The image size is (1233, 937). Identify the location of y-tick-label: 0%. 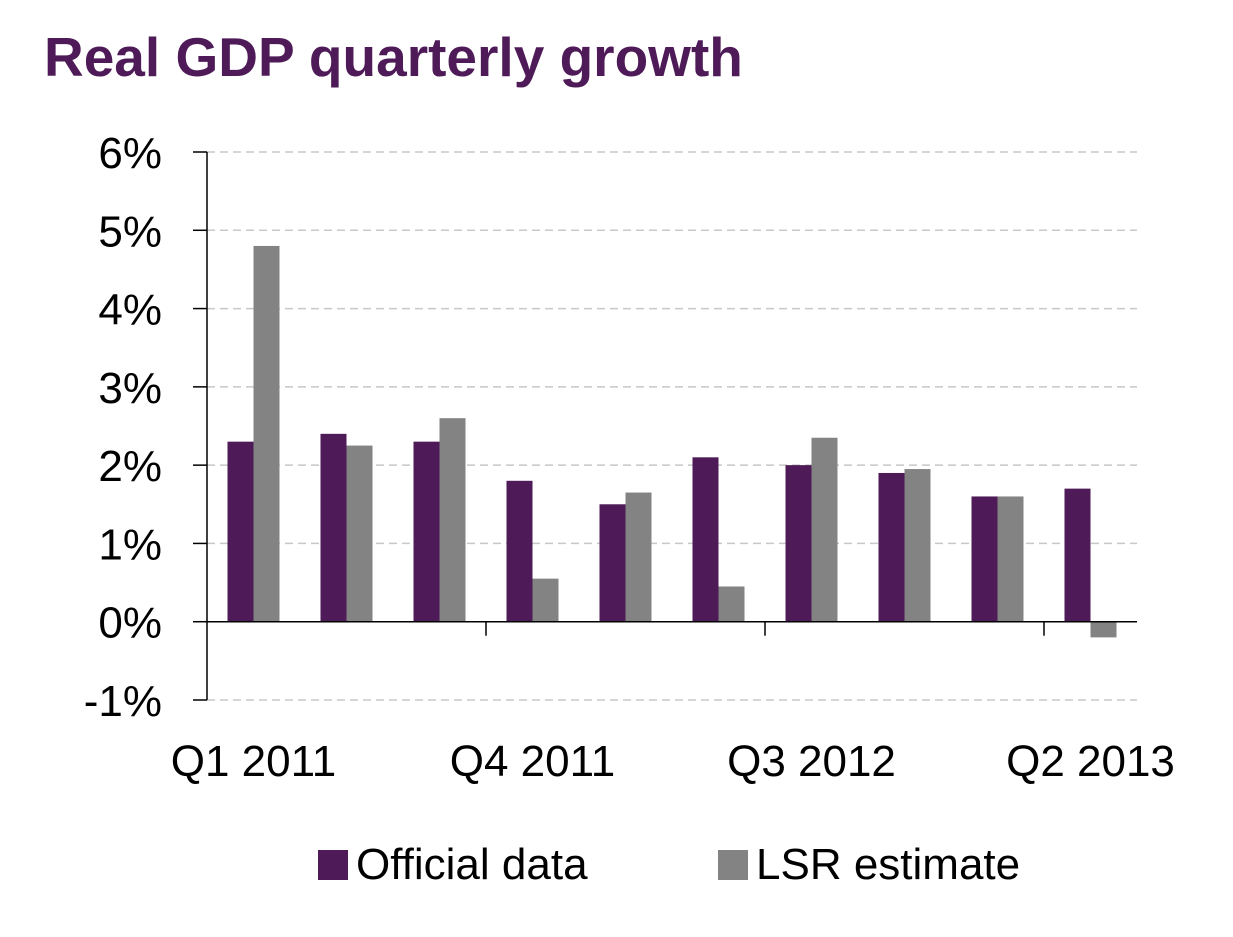
(130, 623).